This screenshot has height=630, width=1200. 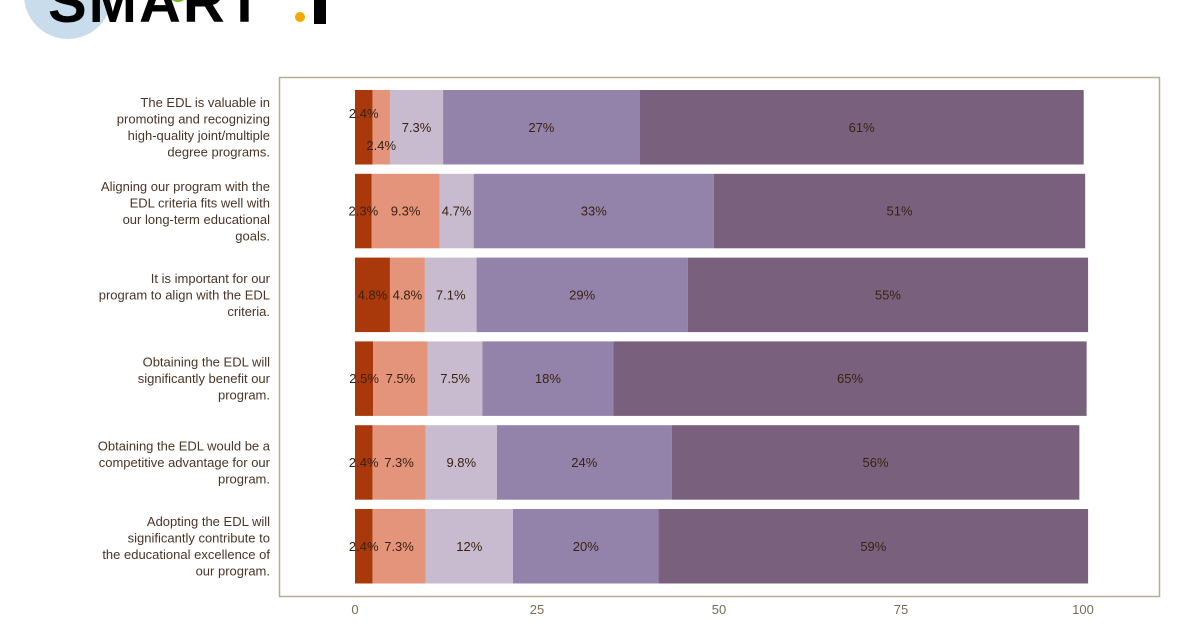 I want to click on data-label: 4.7%, so click(x=457, y=211).